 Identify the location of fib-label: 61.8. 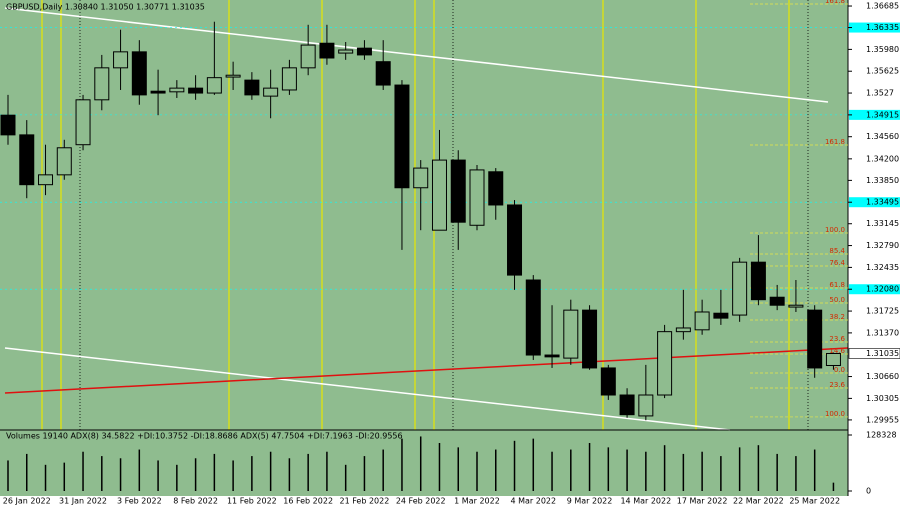
(837, 285).